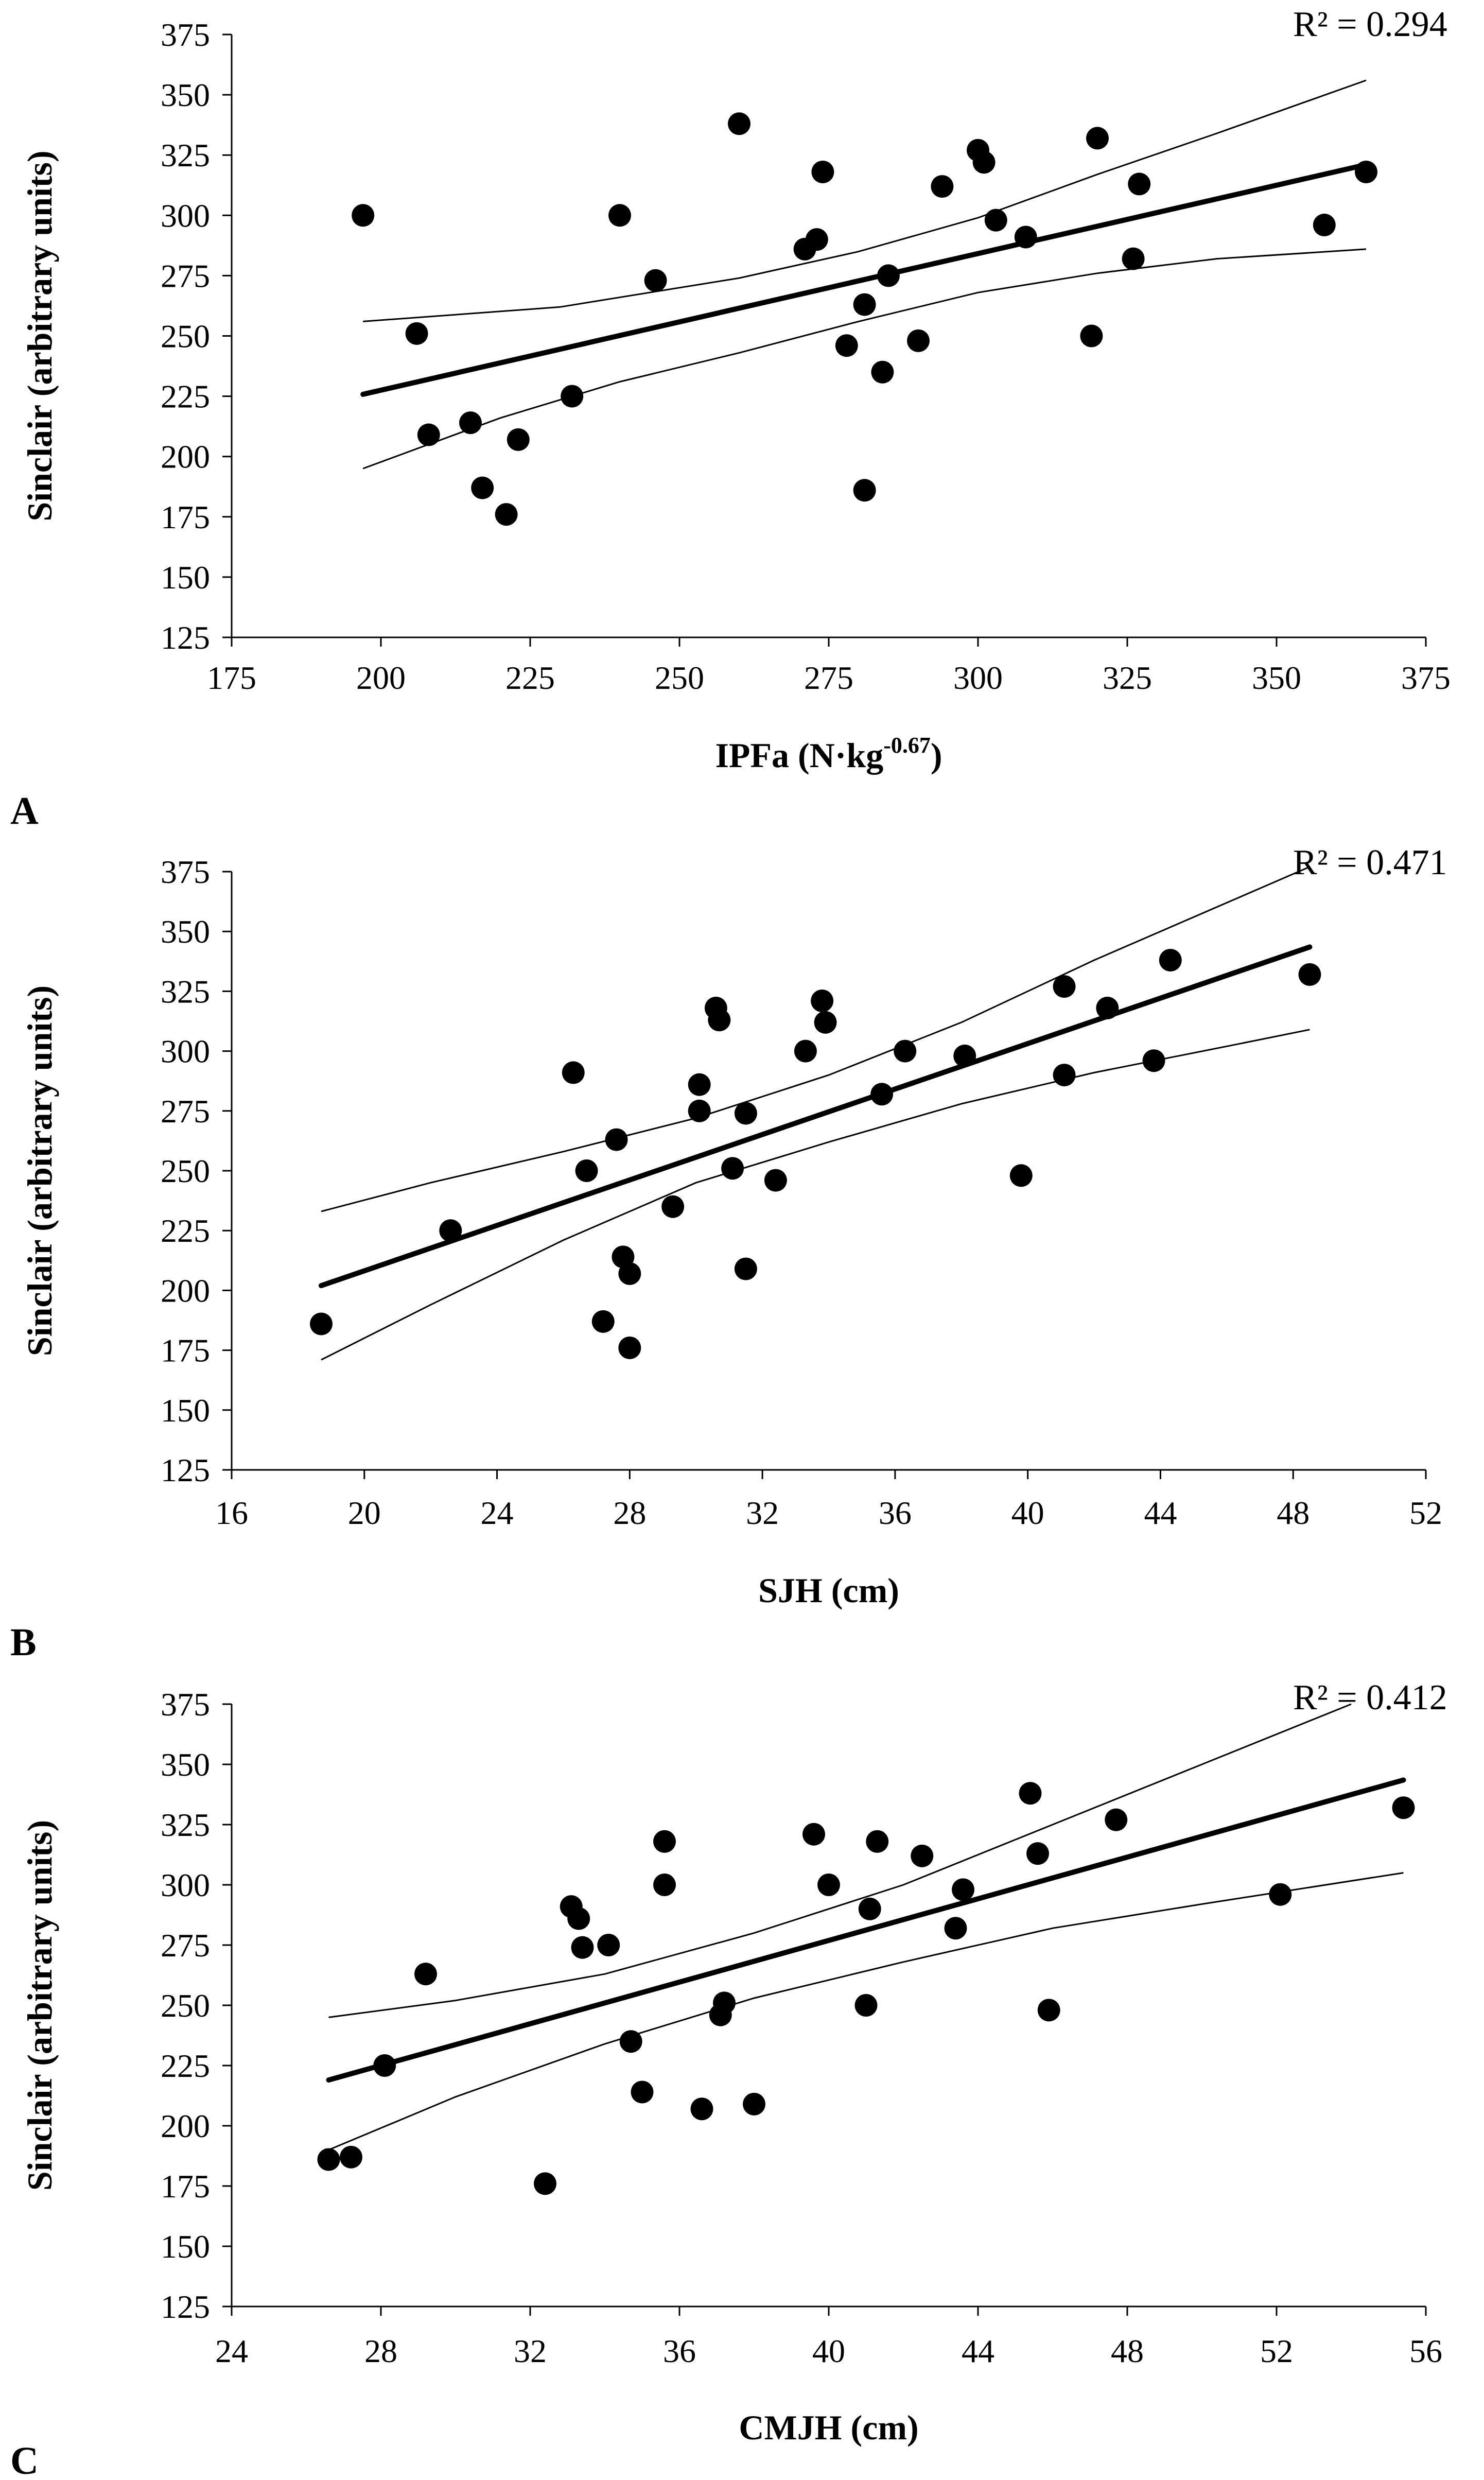 Image resolution: width=1484 pixels, height=2480 pixels. I want to click on x-tick-label: 16, so click(231, 1513).